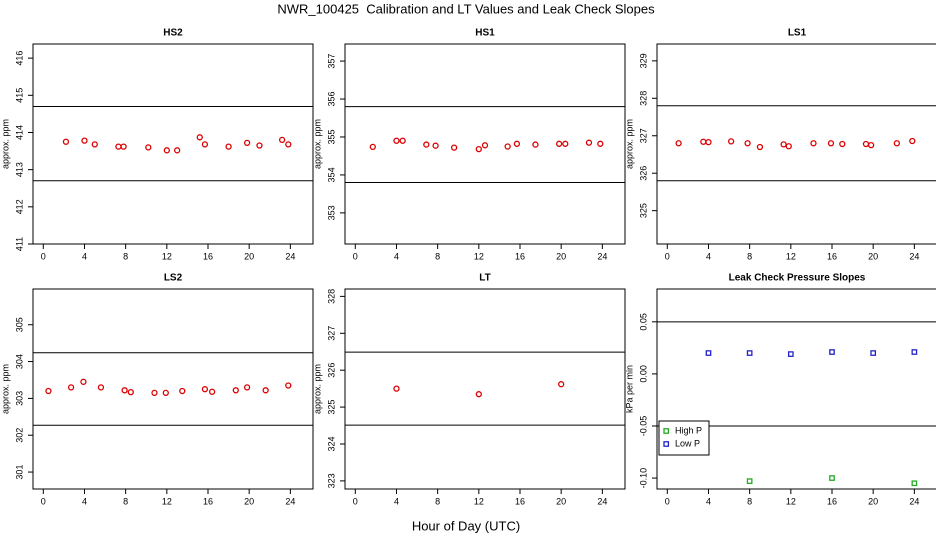  I want to click on panel-title: LS1, so click(797, 33).